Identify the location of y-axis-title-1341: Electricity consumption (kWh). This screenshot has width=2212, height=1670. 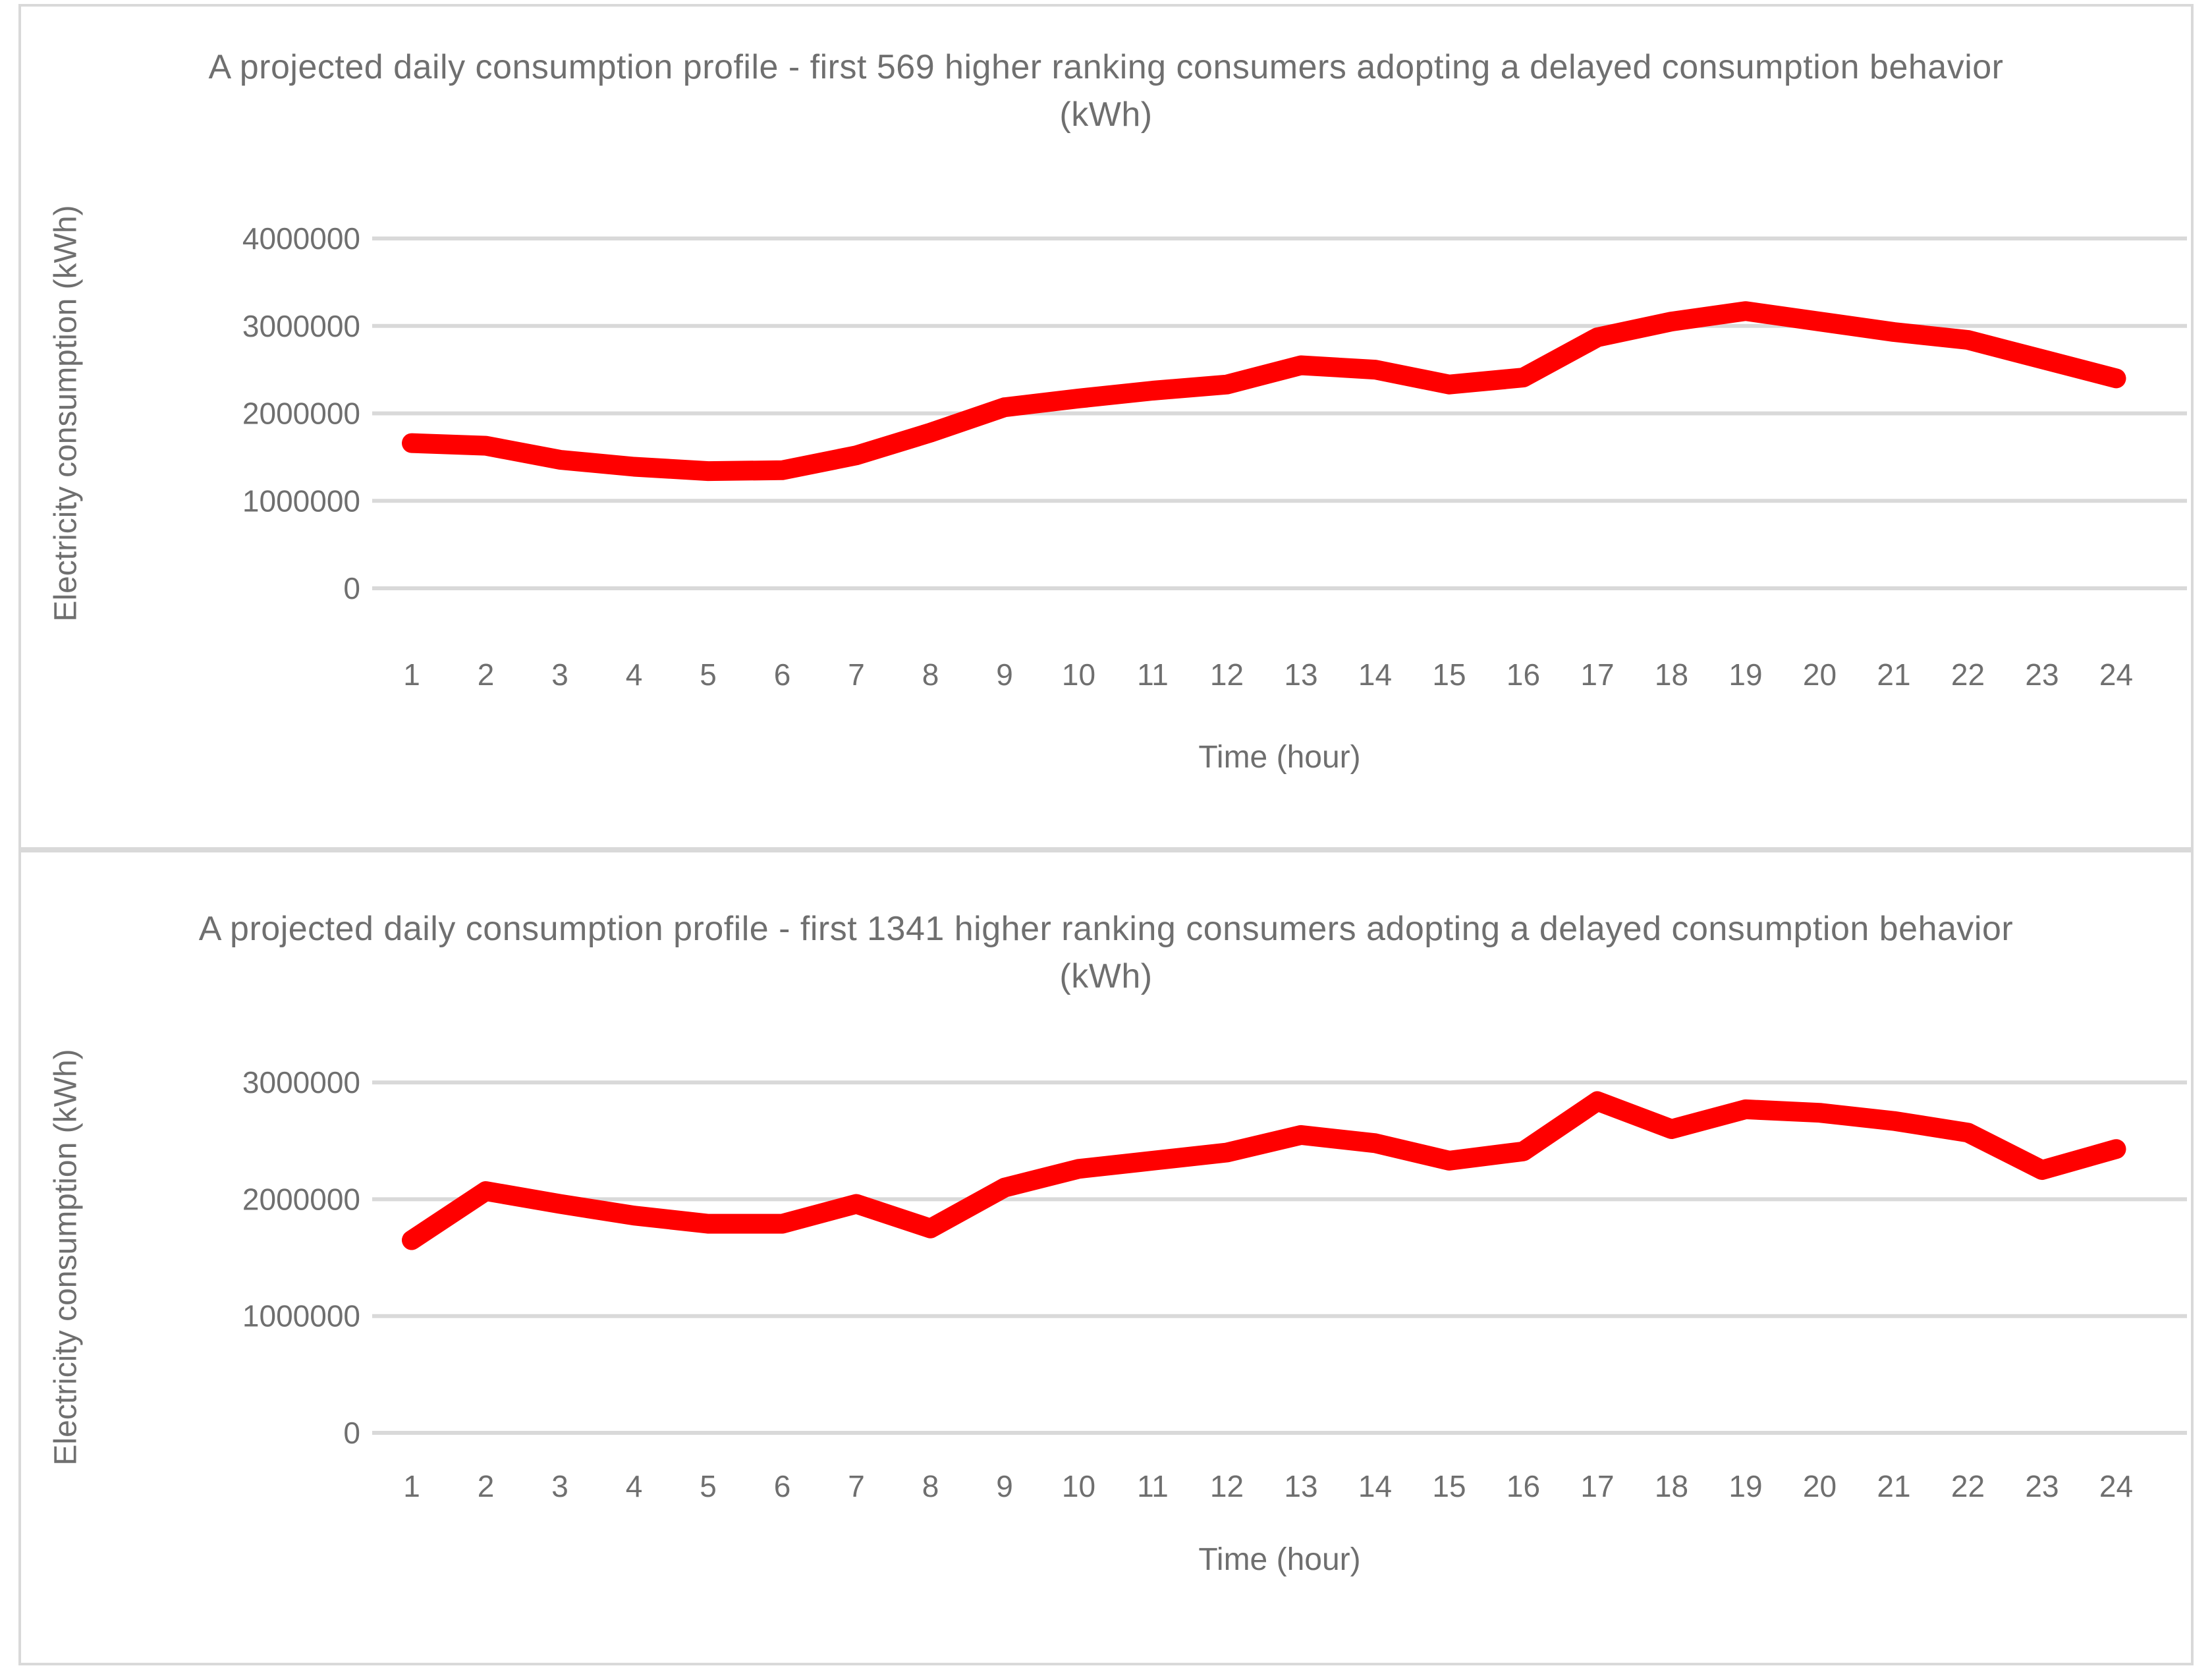
(66, 1257).